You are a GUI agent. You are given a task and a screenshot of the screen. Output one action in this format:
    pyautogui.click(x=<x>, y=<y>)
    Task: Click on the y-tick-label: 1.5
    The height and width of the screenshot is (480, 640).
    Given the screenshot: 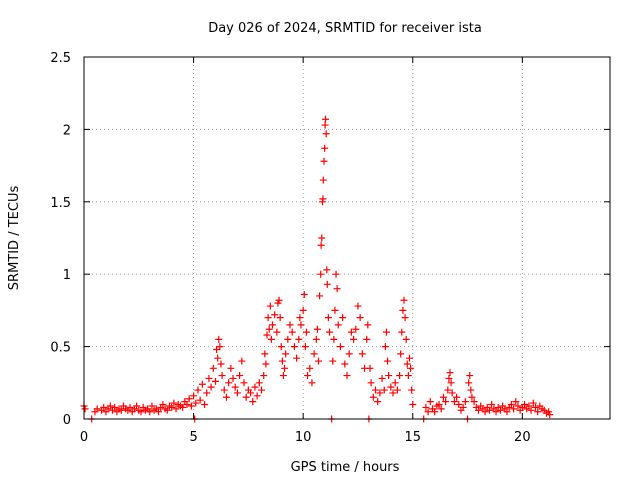 What is the action you would take?
    pyautogui.click(x=60, y=203)
    